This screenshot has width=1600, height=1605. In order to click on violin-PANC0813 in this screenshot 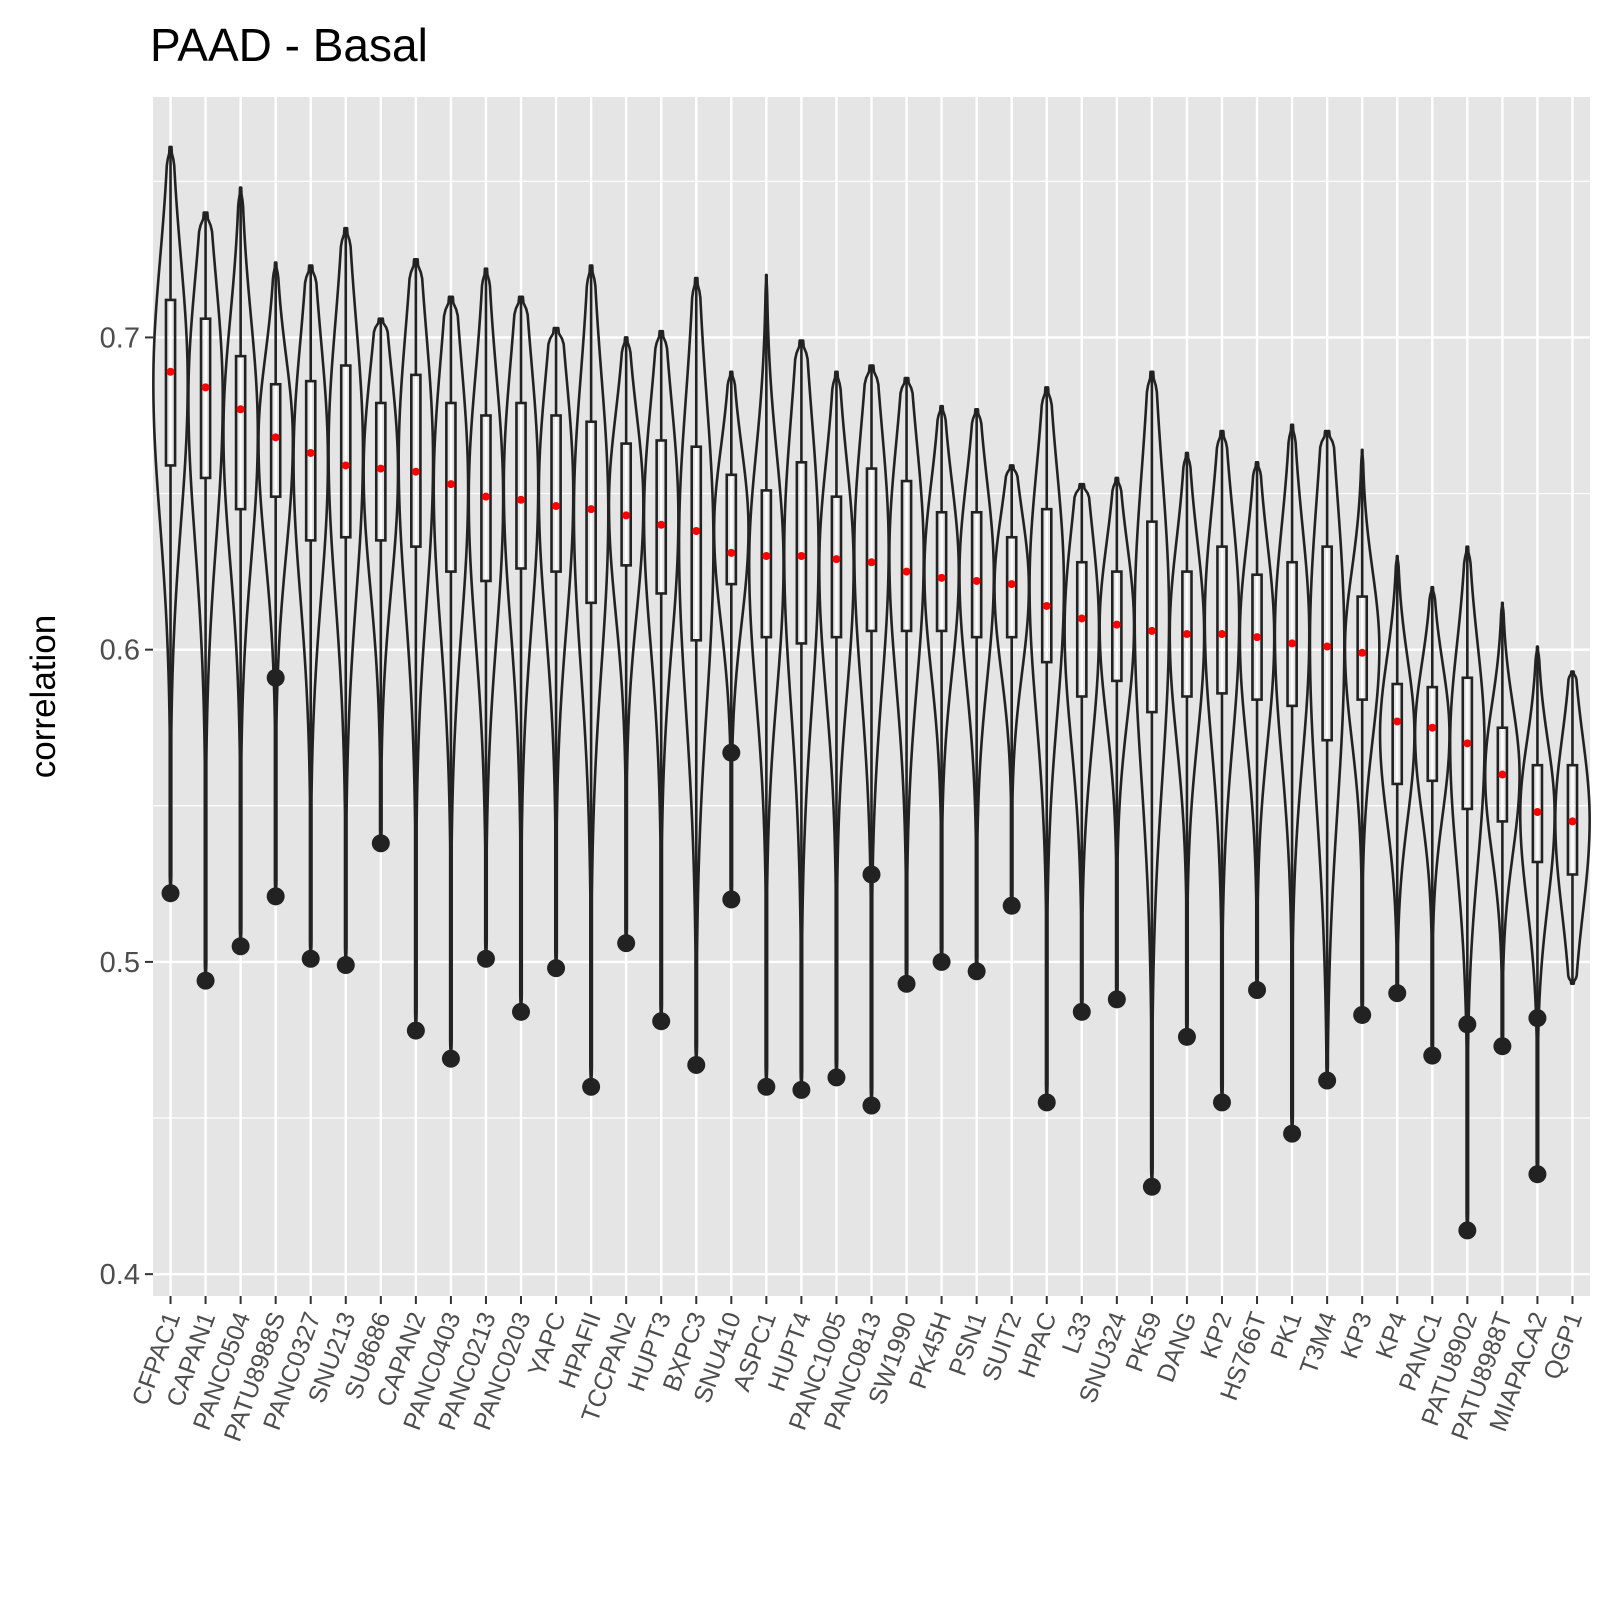, I will do `click(871, 739)`.